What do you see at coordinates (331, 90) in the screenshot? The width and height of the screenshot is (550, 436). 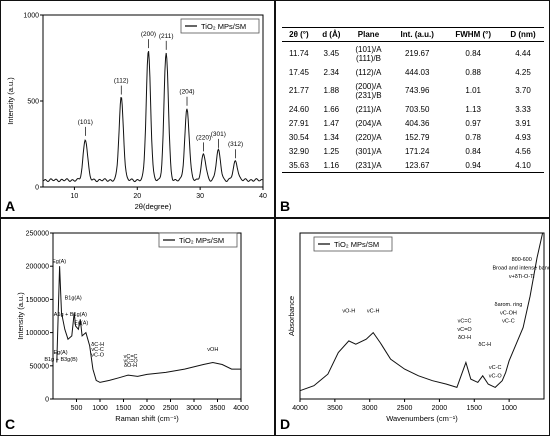 I see `table-cell: 1.88` at bounding box center [331, 90].